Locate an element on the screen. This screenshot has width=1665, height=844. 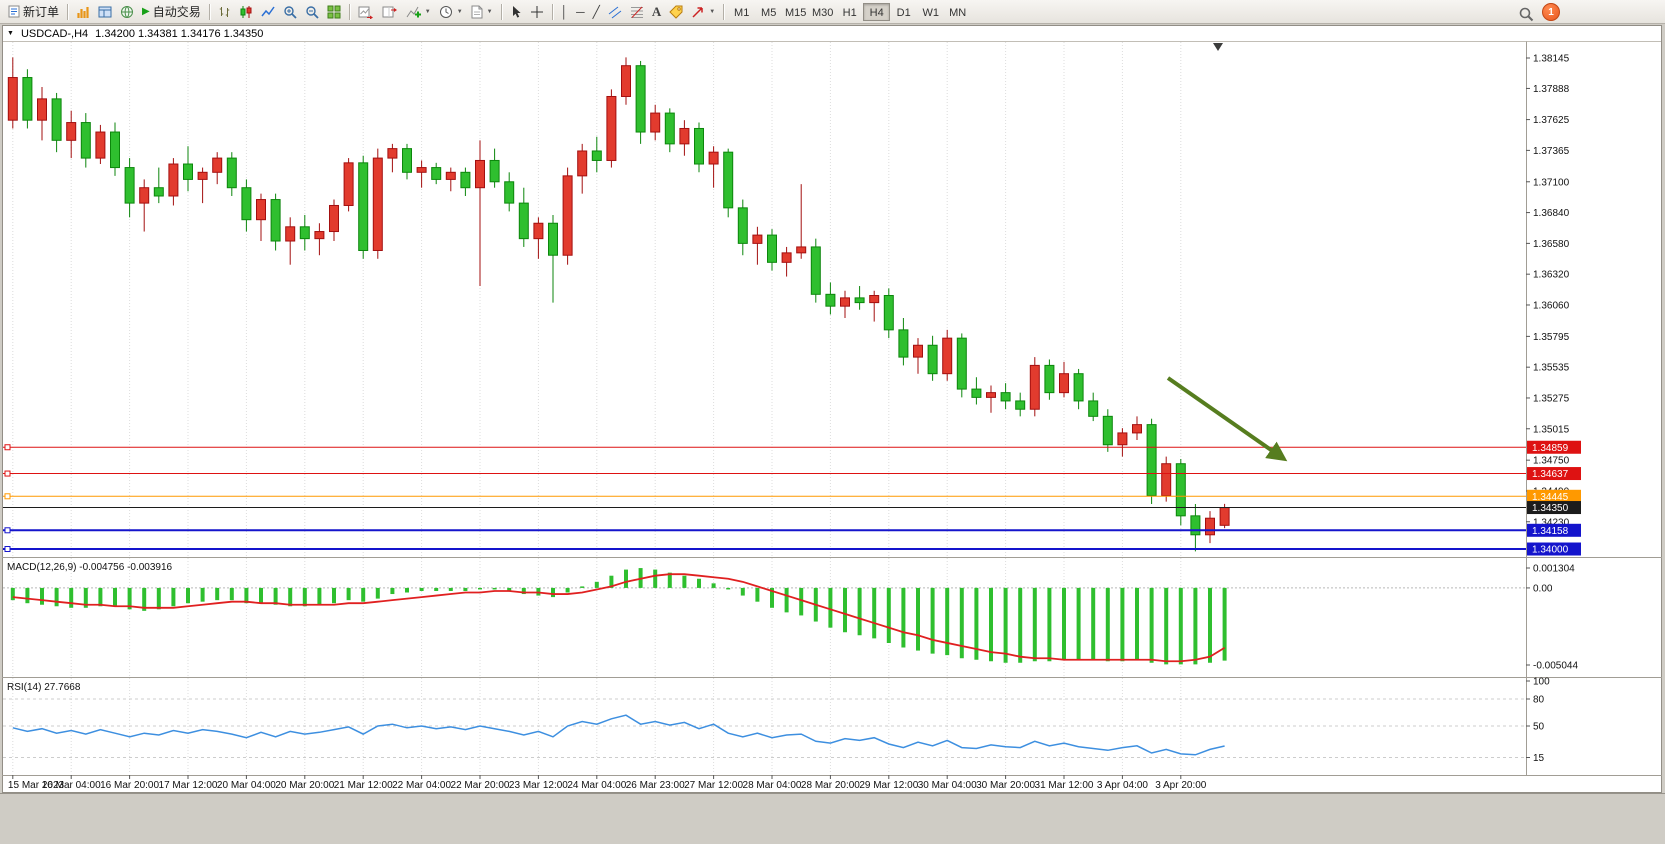
rsi-panel: RSI(14) 27.7668 100 80 50 15 is located at coordinates (776, 721).